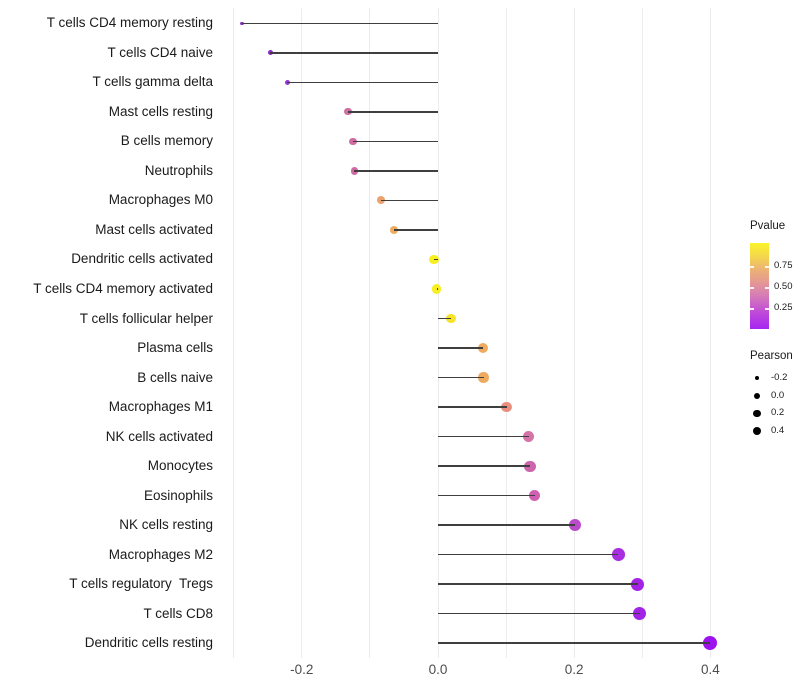 The width and height of the screenshot is (800, 700). I want to click on x-tick-label: 0.2, so click(574, 669).